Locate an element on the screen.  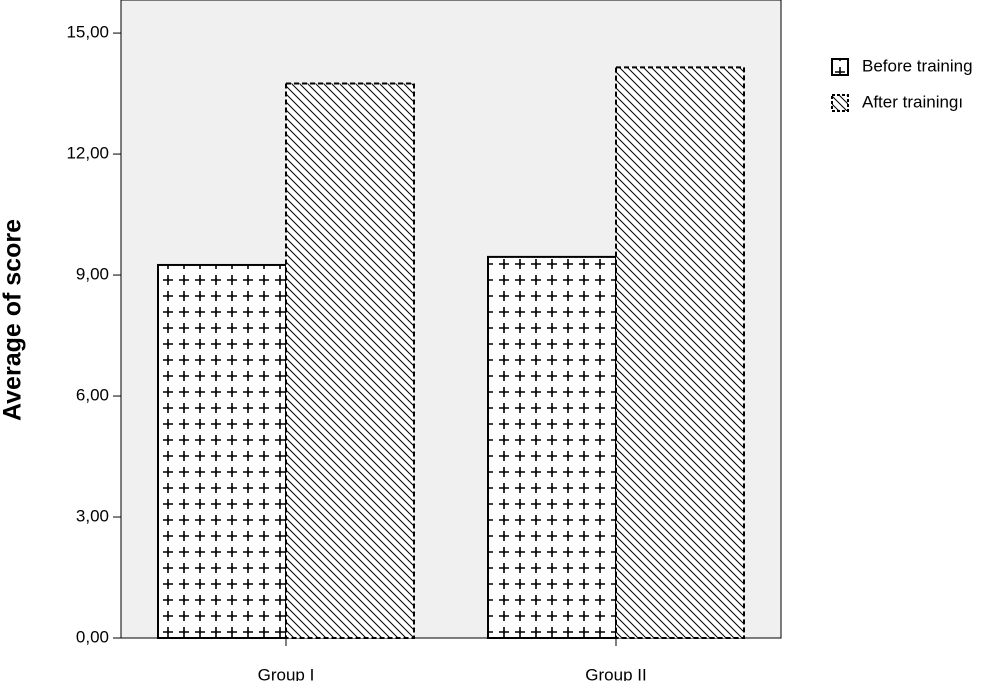
y-axis-title: Average of score is located at coordinates (13, 320).